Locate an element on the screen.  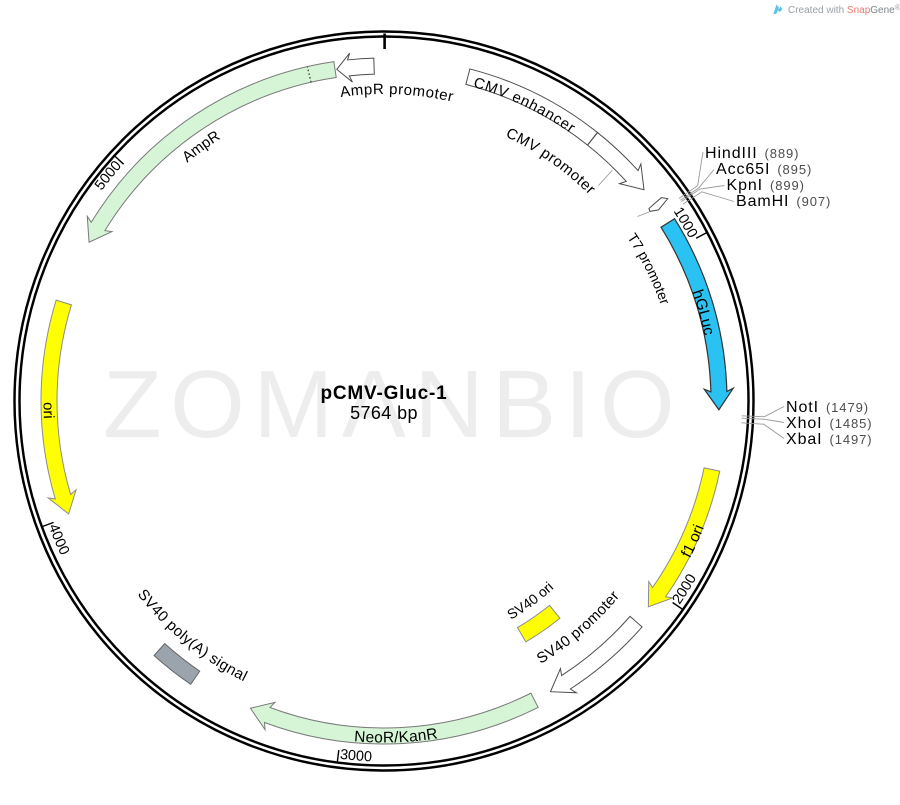
svg-text: ori is located at coordinates (47, 410).